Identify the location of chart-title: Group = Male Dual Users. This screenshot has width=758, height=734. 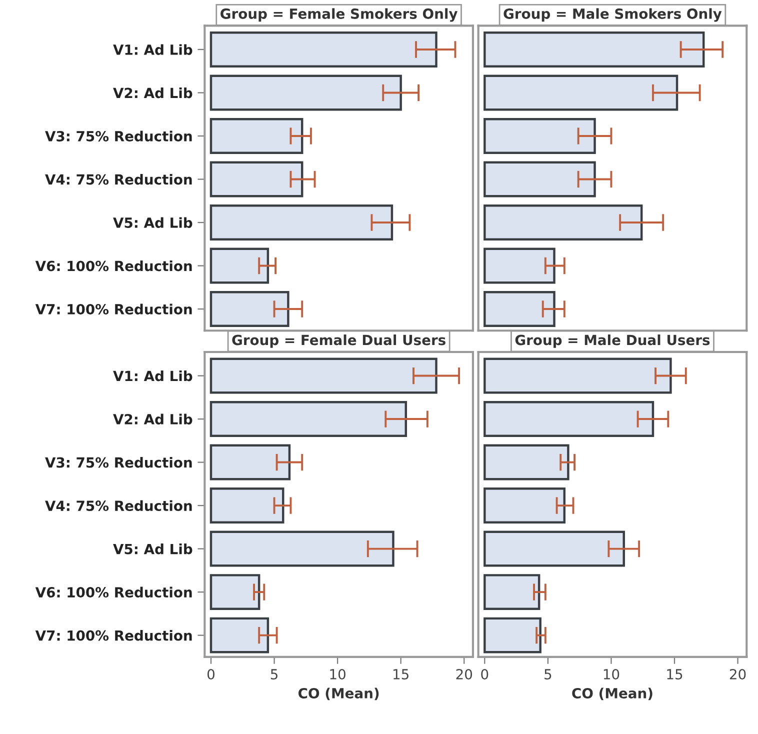
(612, 341).